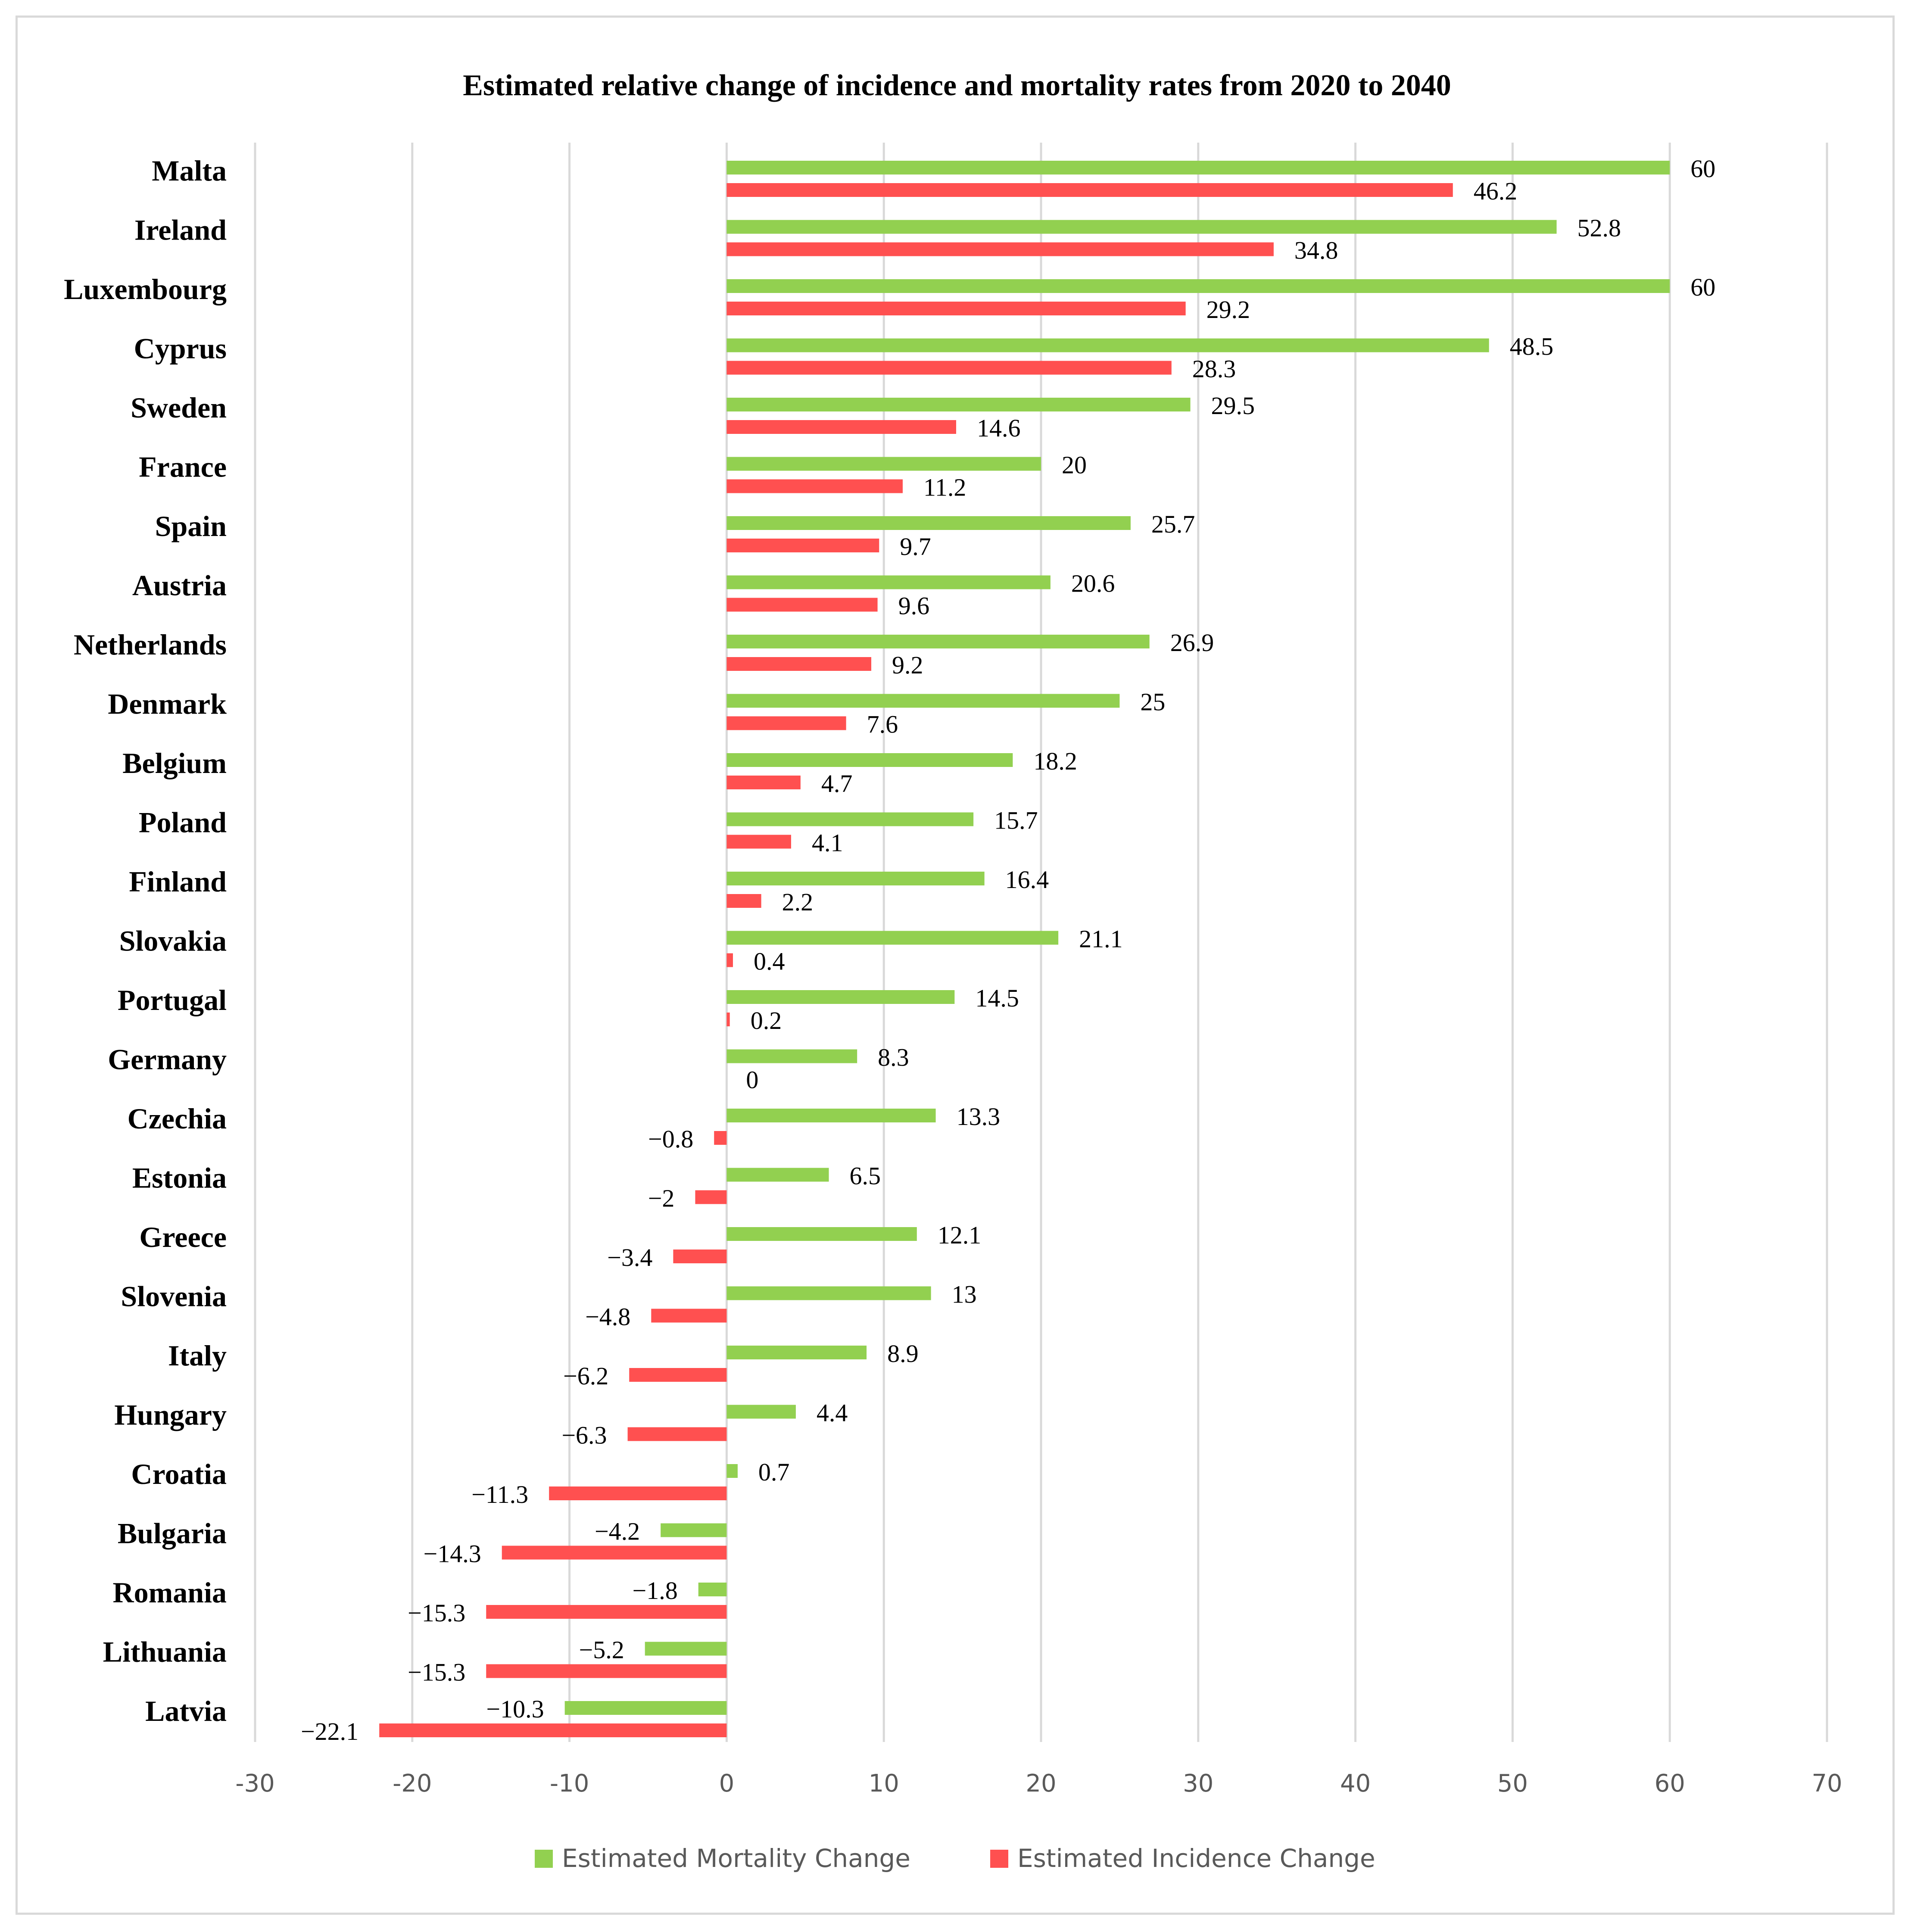 The height and width of the screenshot is (1932, 1911). What do you see at coordinates (197, 1355) in the screenshot?
I see `category-label: Italy` at bounding box center [197, 1355].